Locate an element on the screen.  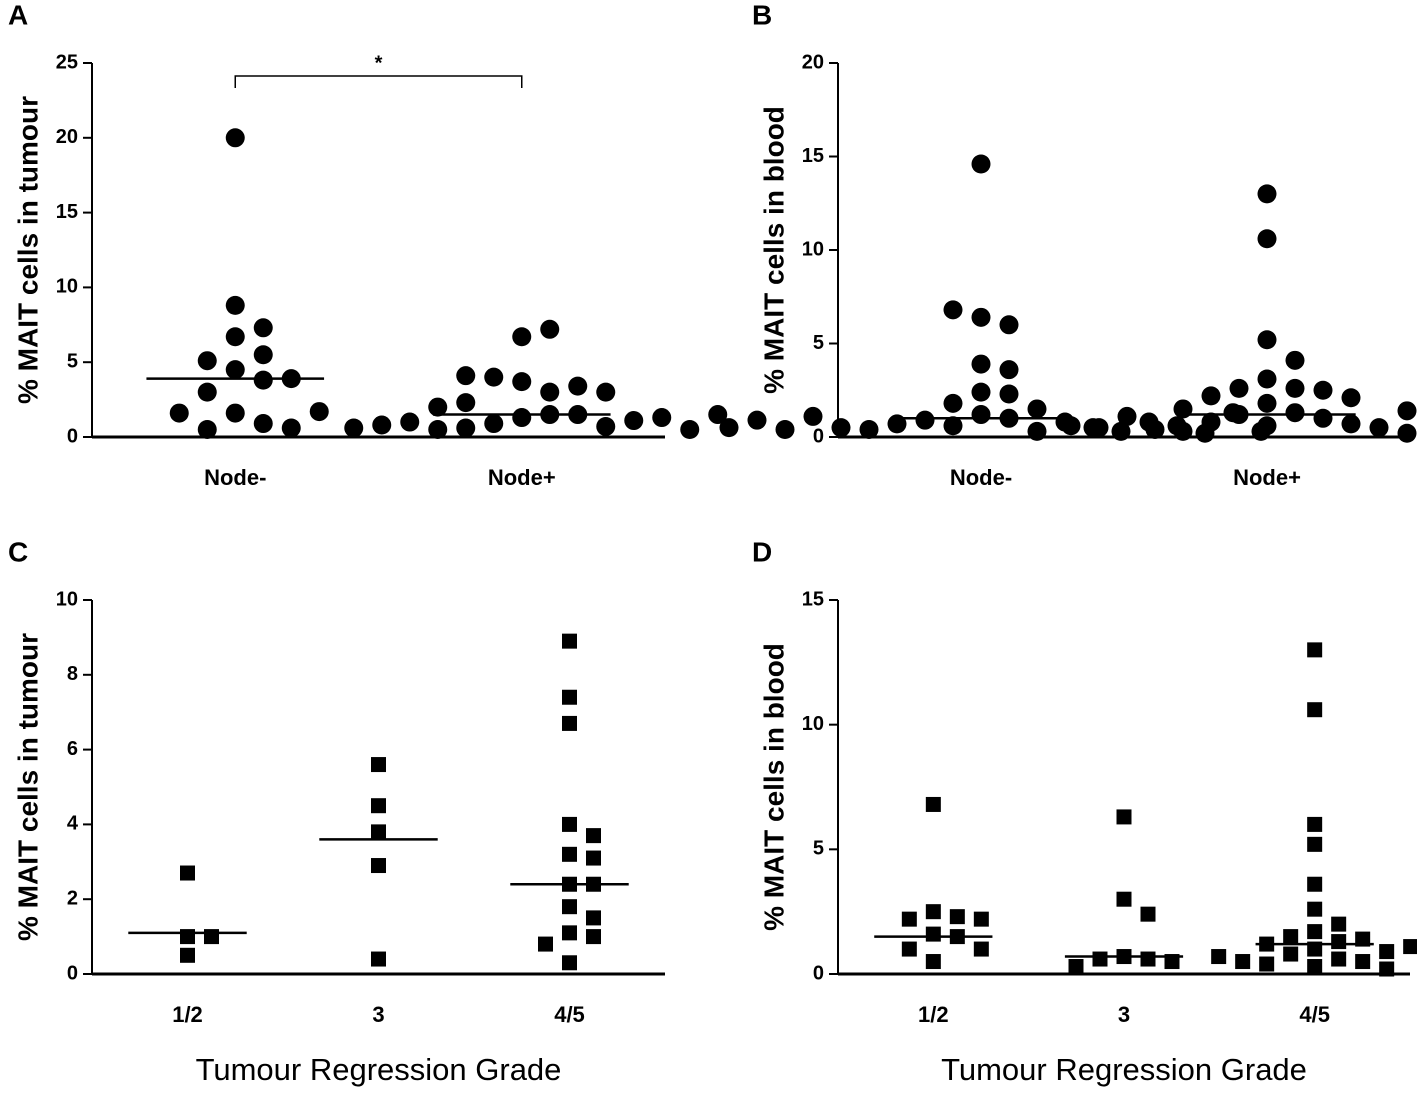
panel-label: C is located at coordinates (18, 551).